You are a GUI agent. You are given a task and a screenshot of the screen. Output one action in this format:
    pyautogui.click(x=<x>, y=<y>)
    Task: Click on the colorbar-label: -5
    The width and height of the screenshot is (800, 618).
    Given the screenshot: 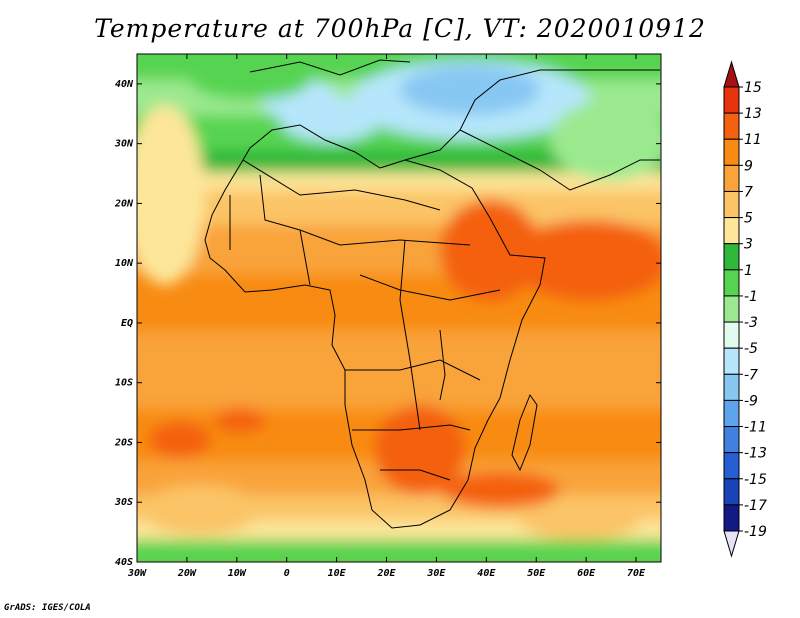 What is the action you would take?
    pyautogui.click(x=751, y=349)
    